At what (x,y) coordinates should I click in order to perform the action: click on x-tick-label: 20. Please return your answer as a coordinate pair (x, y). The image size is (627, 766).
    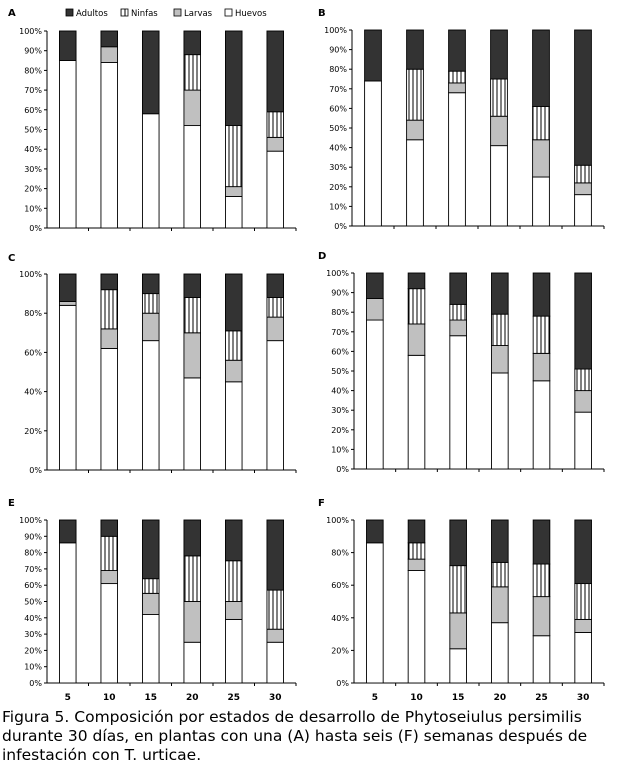
    Looking at the image, I should click on (500, 698).